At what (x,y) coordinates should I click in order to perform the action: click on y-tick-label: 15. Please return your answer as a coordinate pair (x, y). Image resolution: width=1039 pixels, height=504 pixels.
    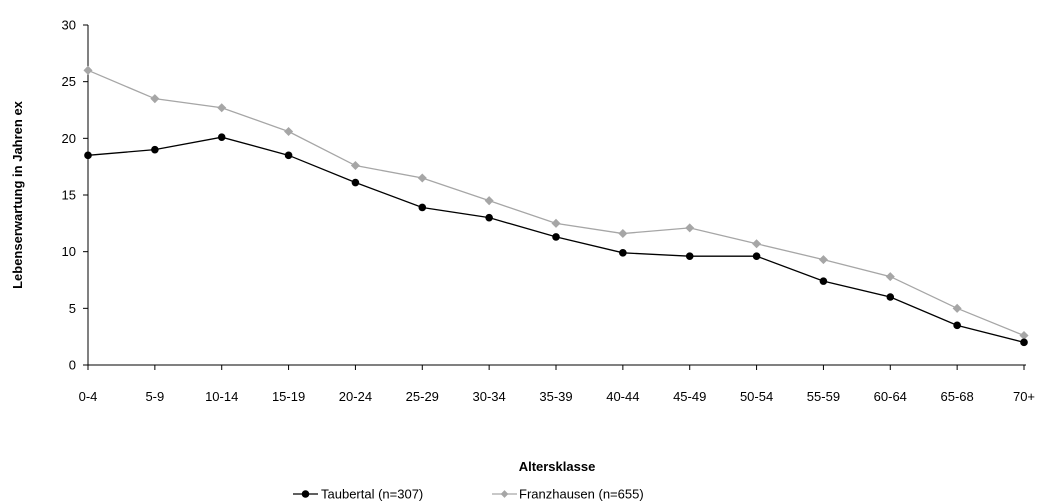
    Looking at the image, I should click on (69, 195).